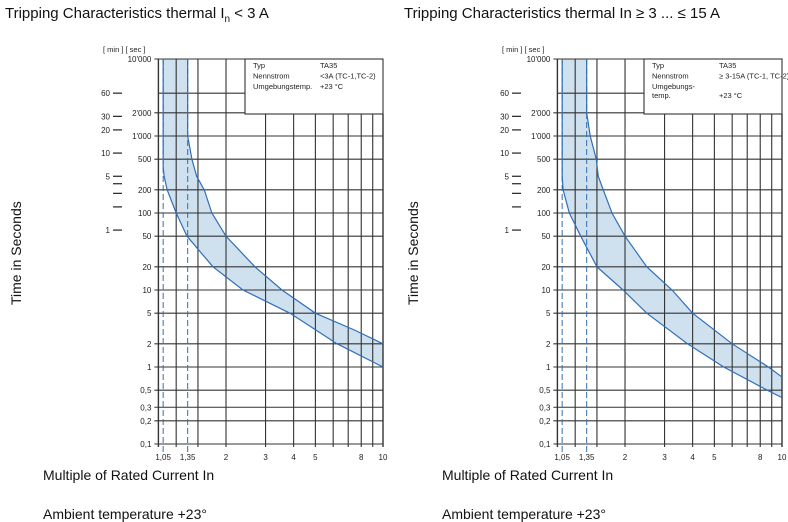  What do you see at coordinates (528, 475) in the screenshot?
I see `x-axis-label-right: Multiple of Rated Current In` at bounding box center [528, 475].